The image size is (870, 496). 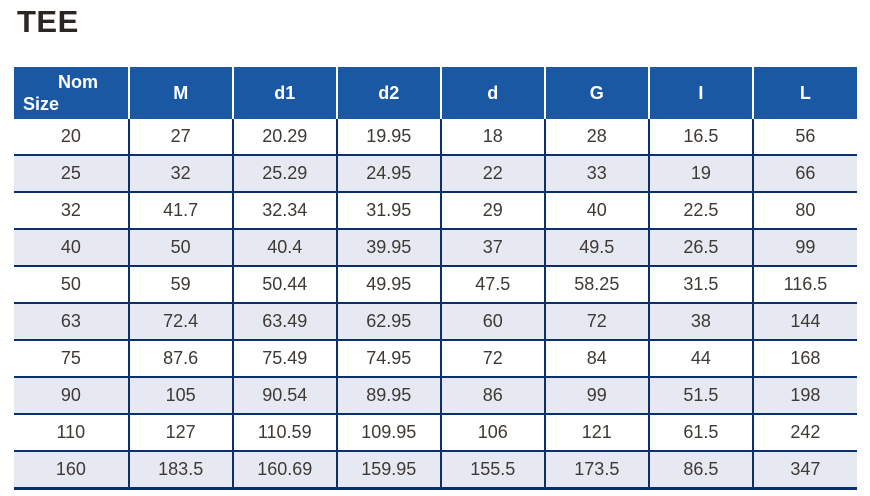 I want to click on table-cell: 127, so click(x=180, y=433).